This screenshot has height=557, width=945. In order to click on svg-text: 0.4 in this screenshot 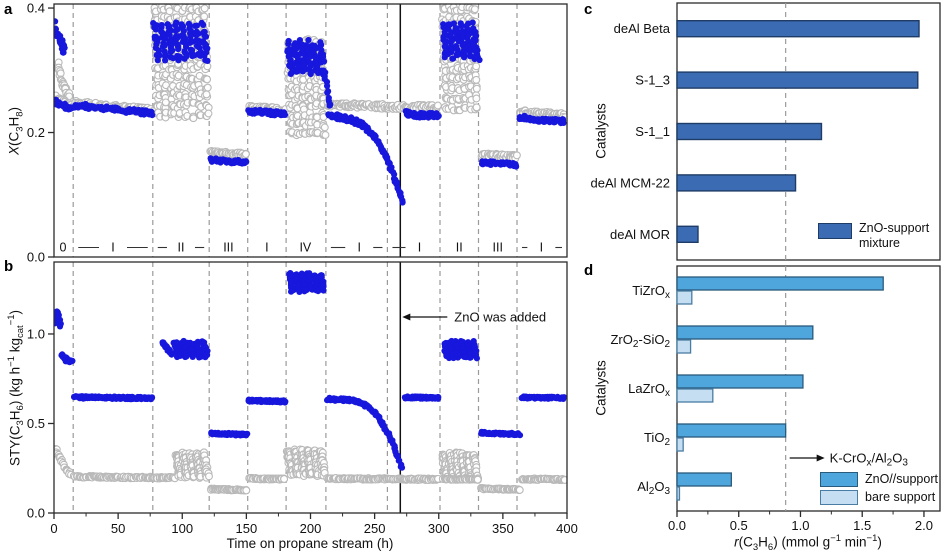, I will do `click(36, 8)`.